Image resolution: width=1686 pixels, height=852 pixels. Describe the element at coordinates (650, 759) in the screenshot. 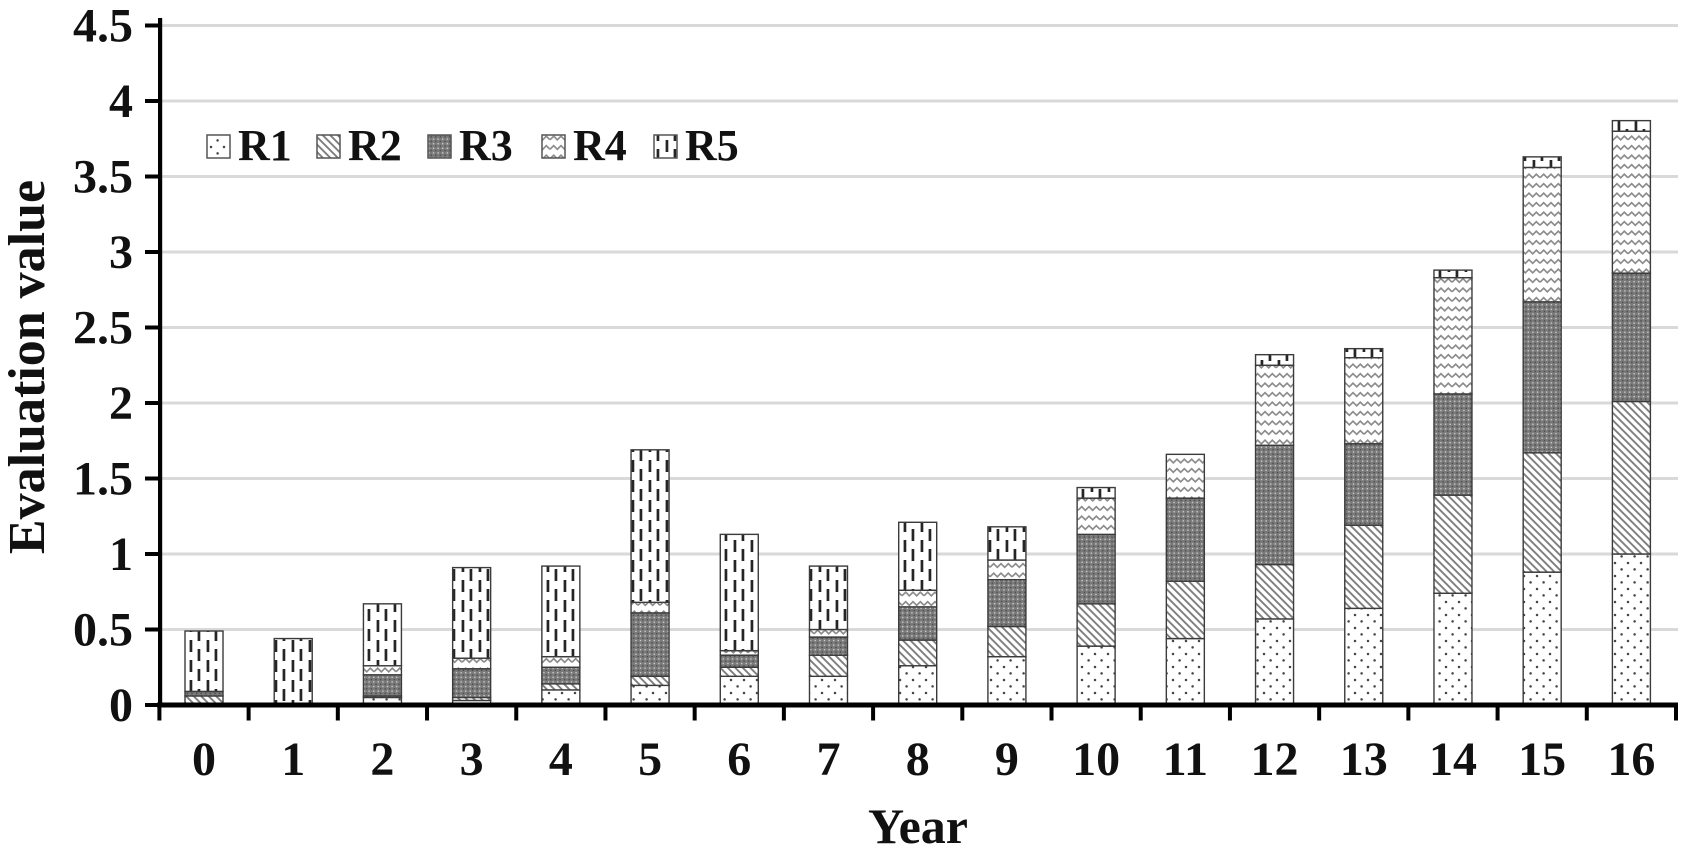

I see `x-tick-label: 5` at that location.